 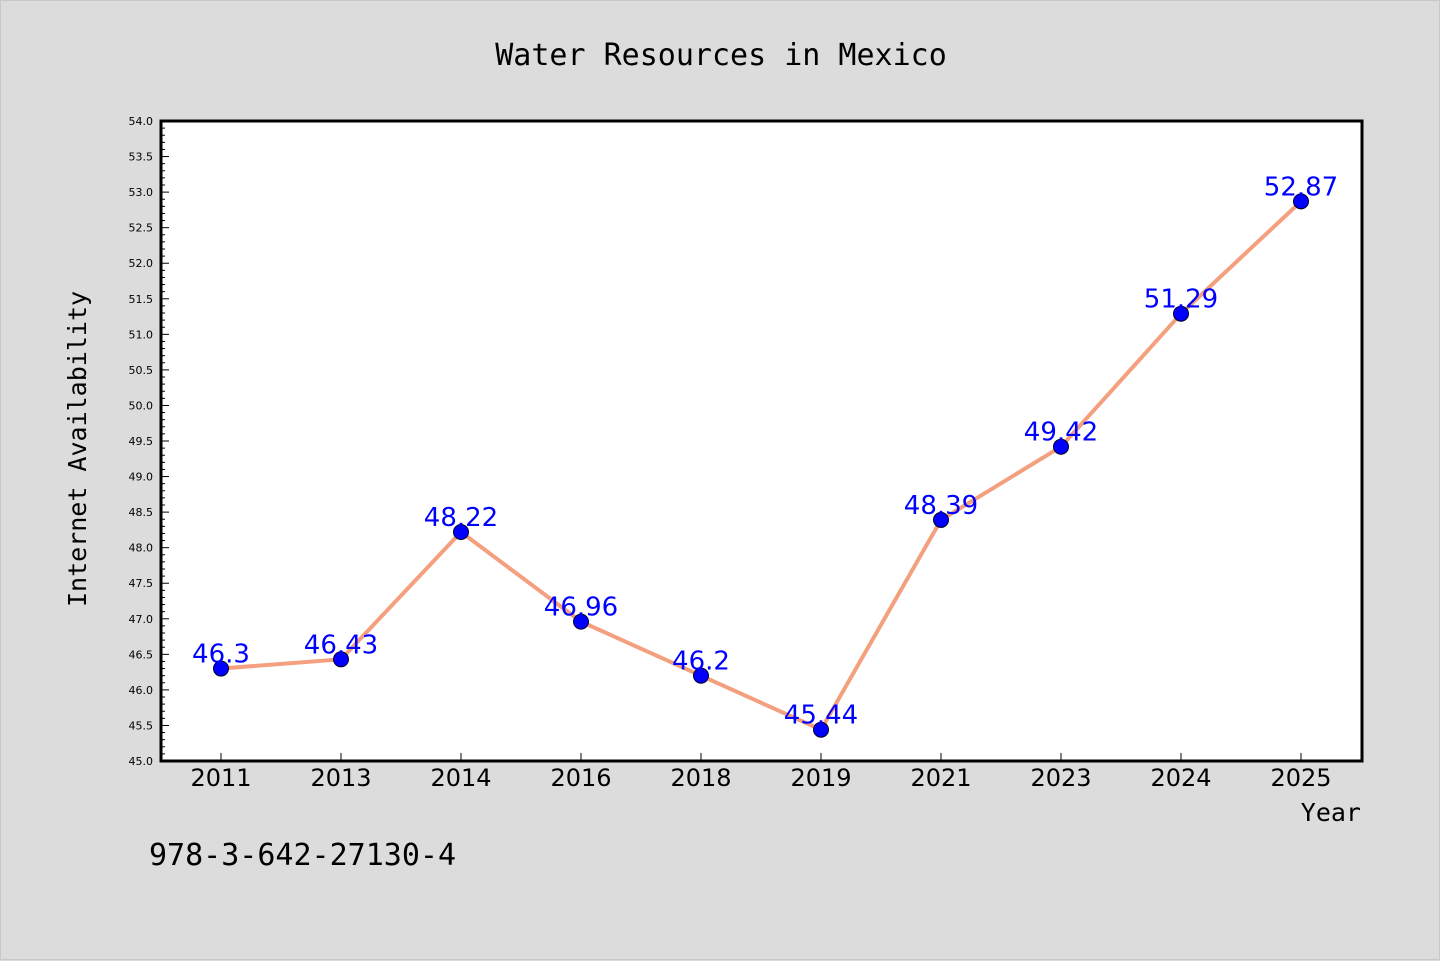 I want to click on x-tick-label: 2019, so click(x=820, y=778).